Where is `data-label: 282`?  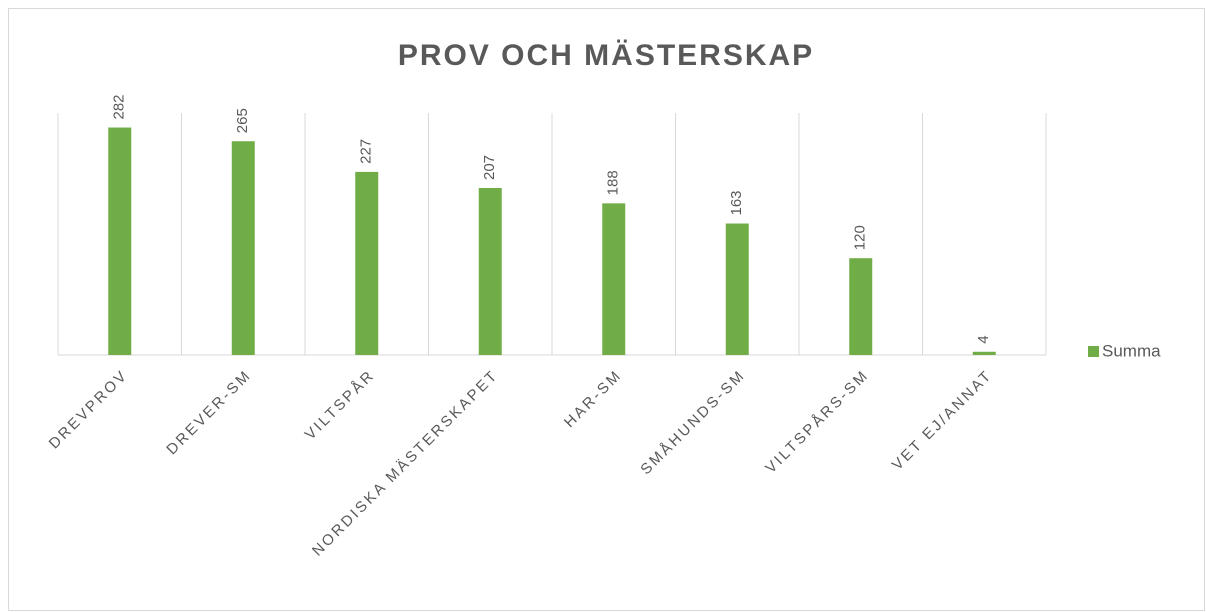 data-label: 282 is located at coordinates (119, 106).